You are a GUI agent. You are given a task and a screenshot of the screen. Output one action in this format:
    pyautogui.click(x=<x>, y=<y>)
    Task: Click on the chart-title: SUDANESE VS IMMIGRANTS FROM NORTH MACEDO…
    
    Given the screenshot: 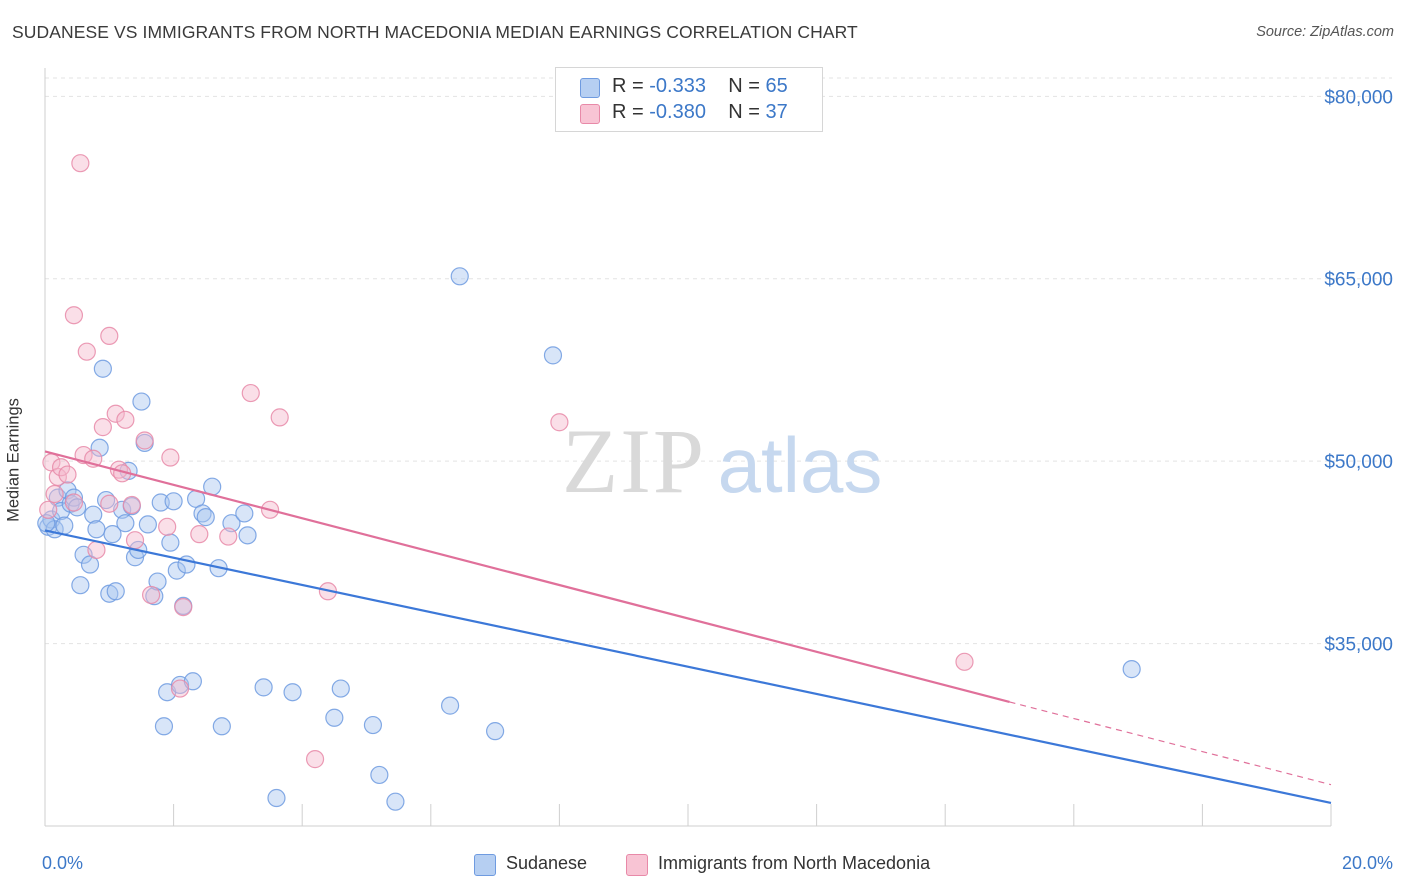 What is the action you would take?
    pyautogui.click(x=435, y=32)
    